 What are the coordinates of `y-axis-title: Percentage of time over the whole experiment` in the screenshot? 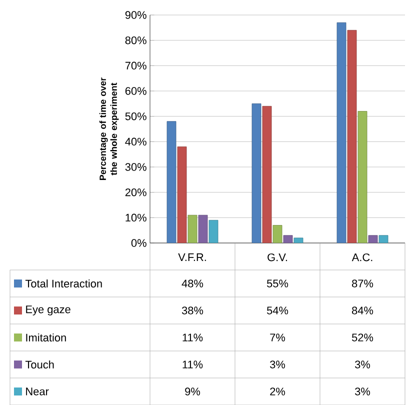 It's located at (109, 128).